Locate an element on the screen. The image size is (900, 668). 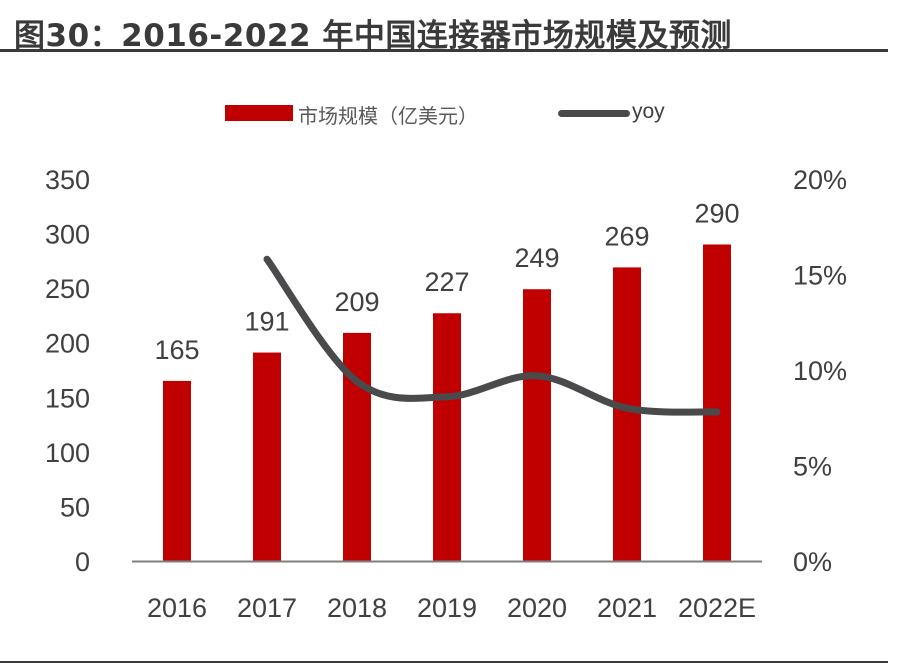
x-axis-category-label: 2019 is located at coordinates (447, 608).